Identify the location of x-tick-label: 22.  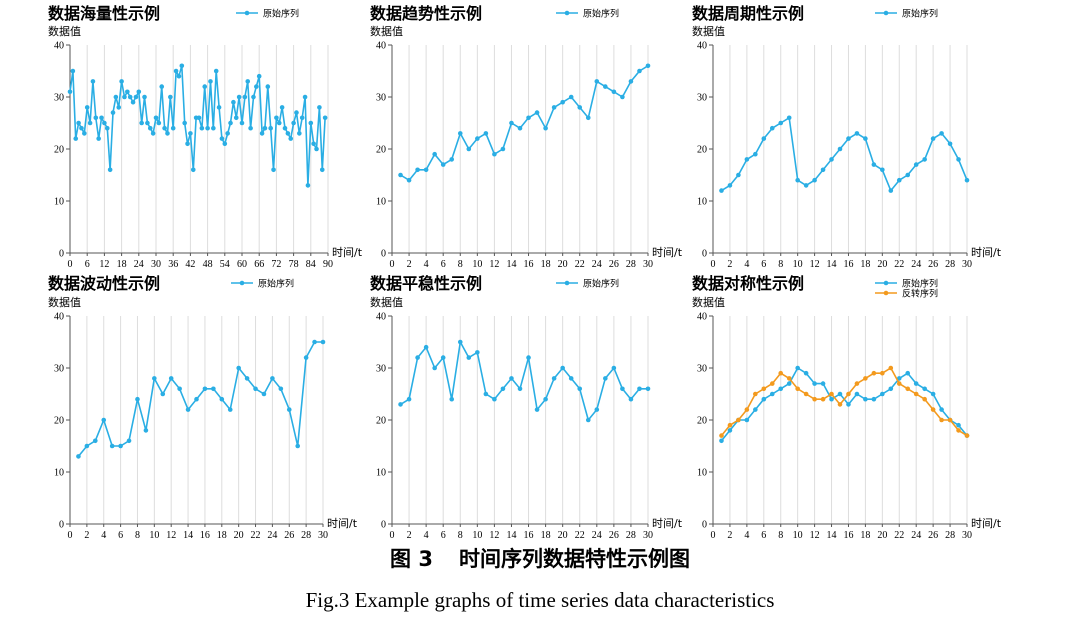
(899, 535).